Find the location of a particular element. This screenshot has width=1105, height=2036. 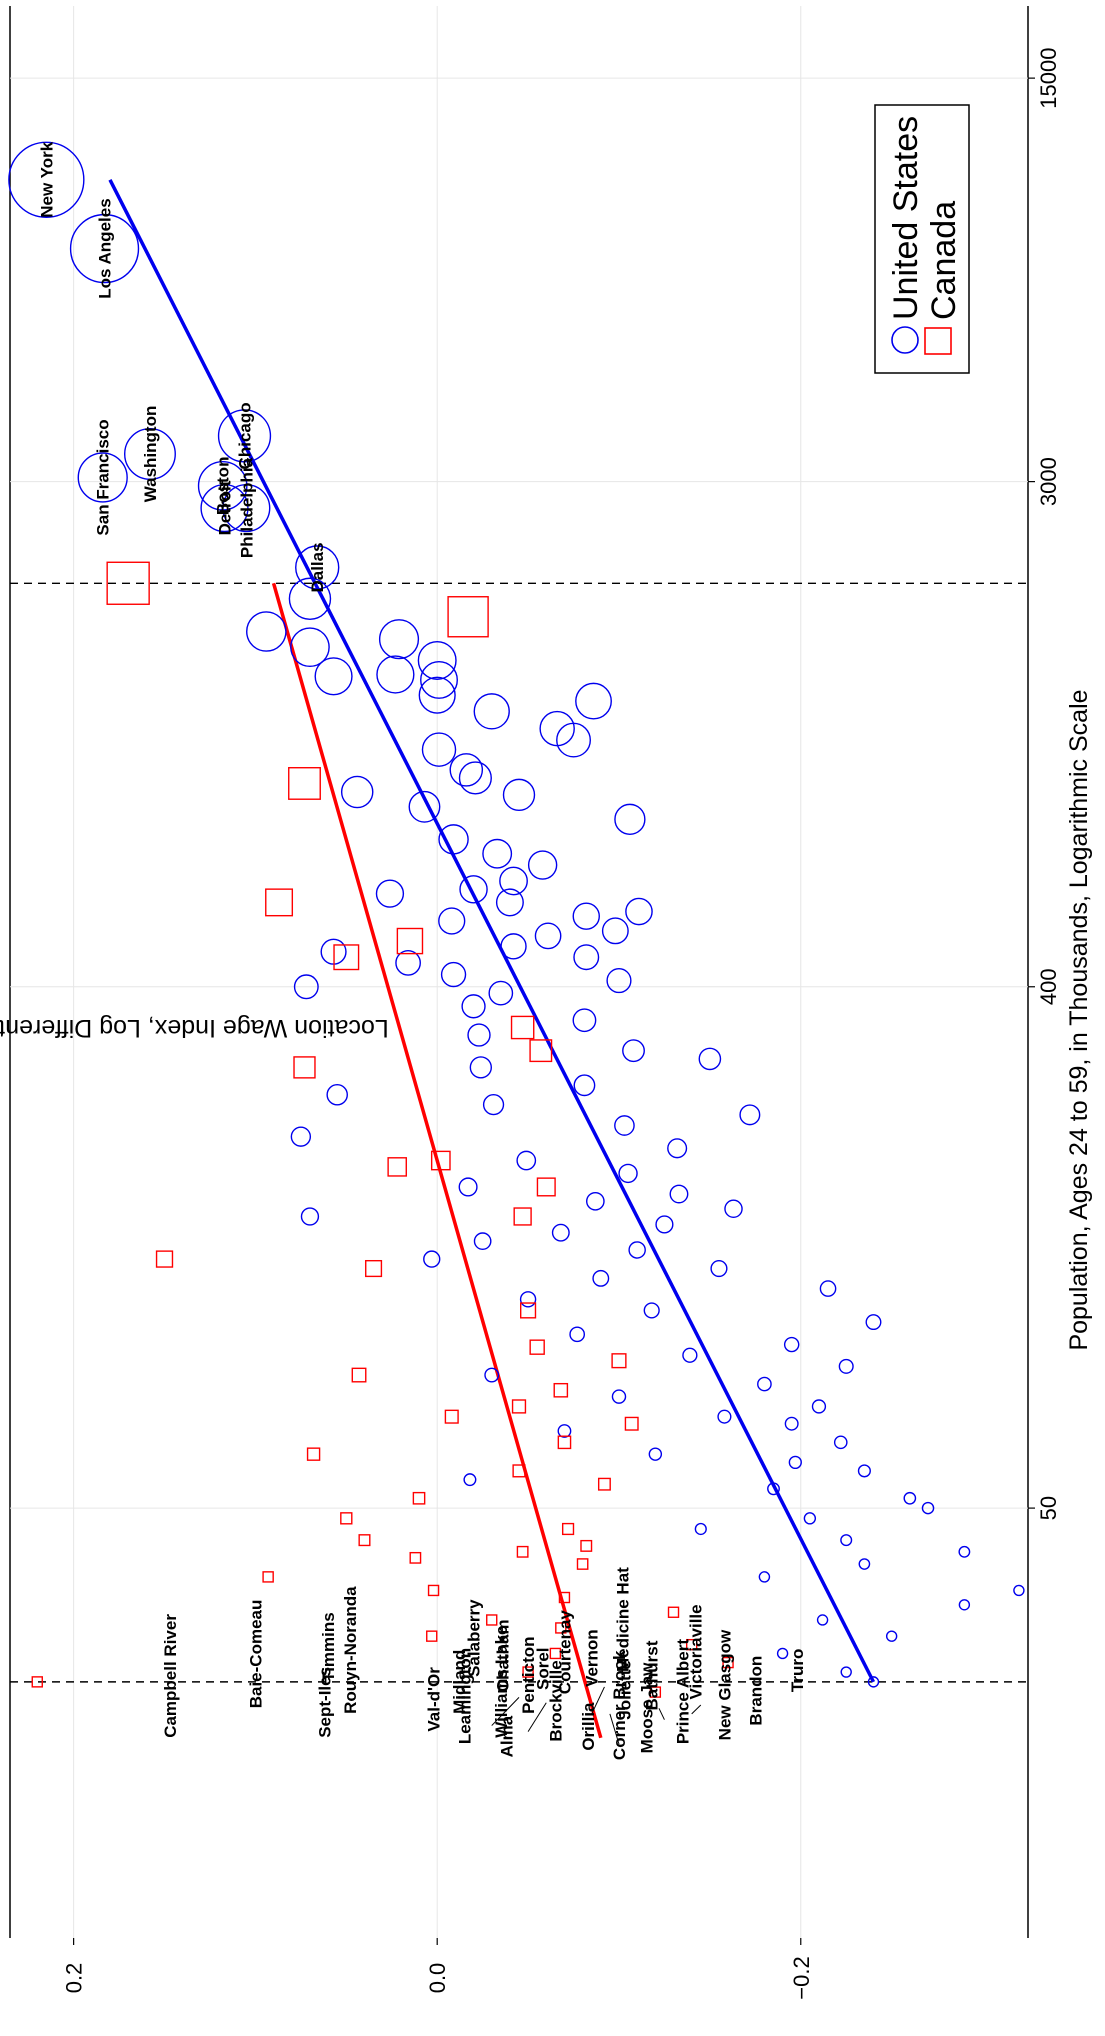

city-label: New York is located at coordinates (46, 179).